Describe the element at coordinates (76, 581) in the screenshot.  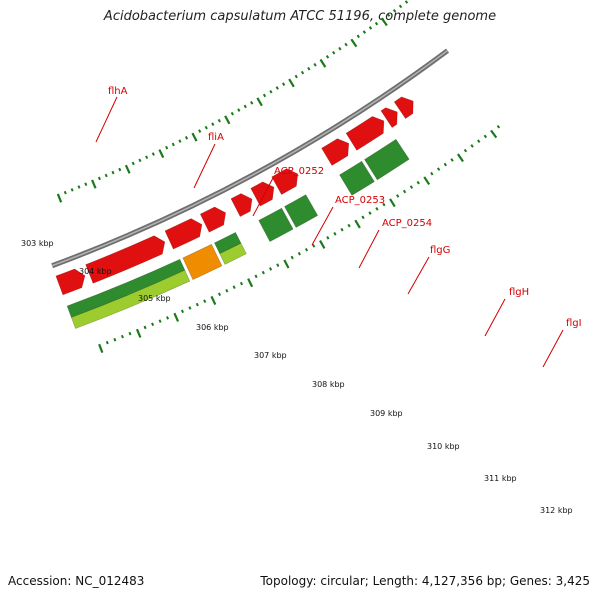
I see `accession-text: Accession: NC_012483` at that location.